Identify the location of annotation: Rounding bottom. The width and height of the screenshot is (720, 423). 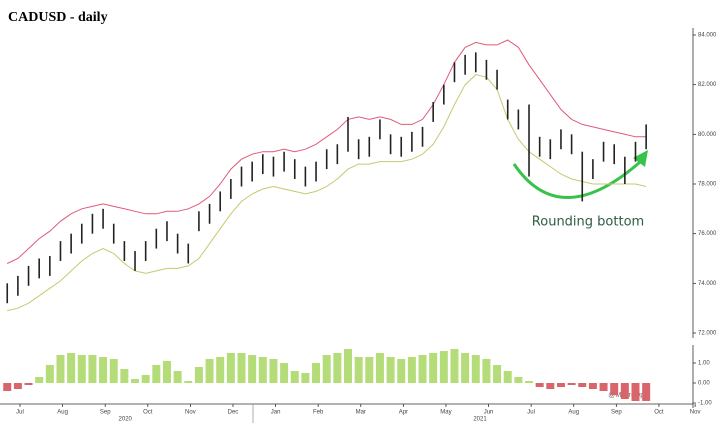
(588, 222).